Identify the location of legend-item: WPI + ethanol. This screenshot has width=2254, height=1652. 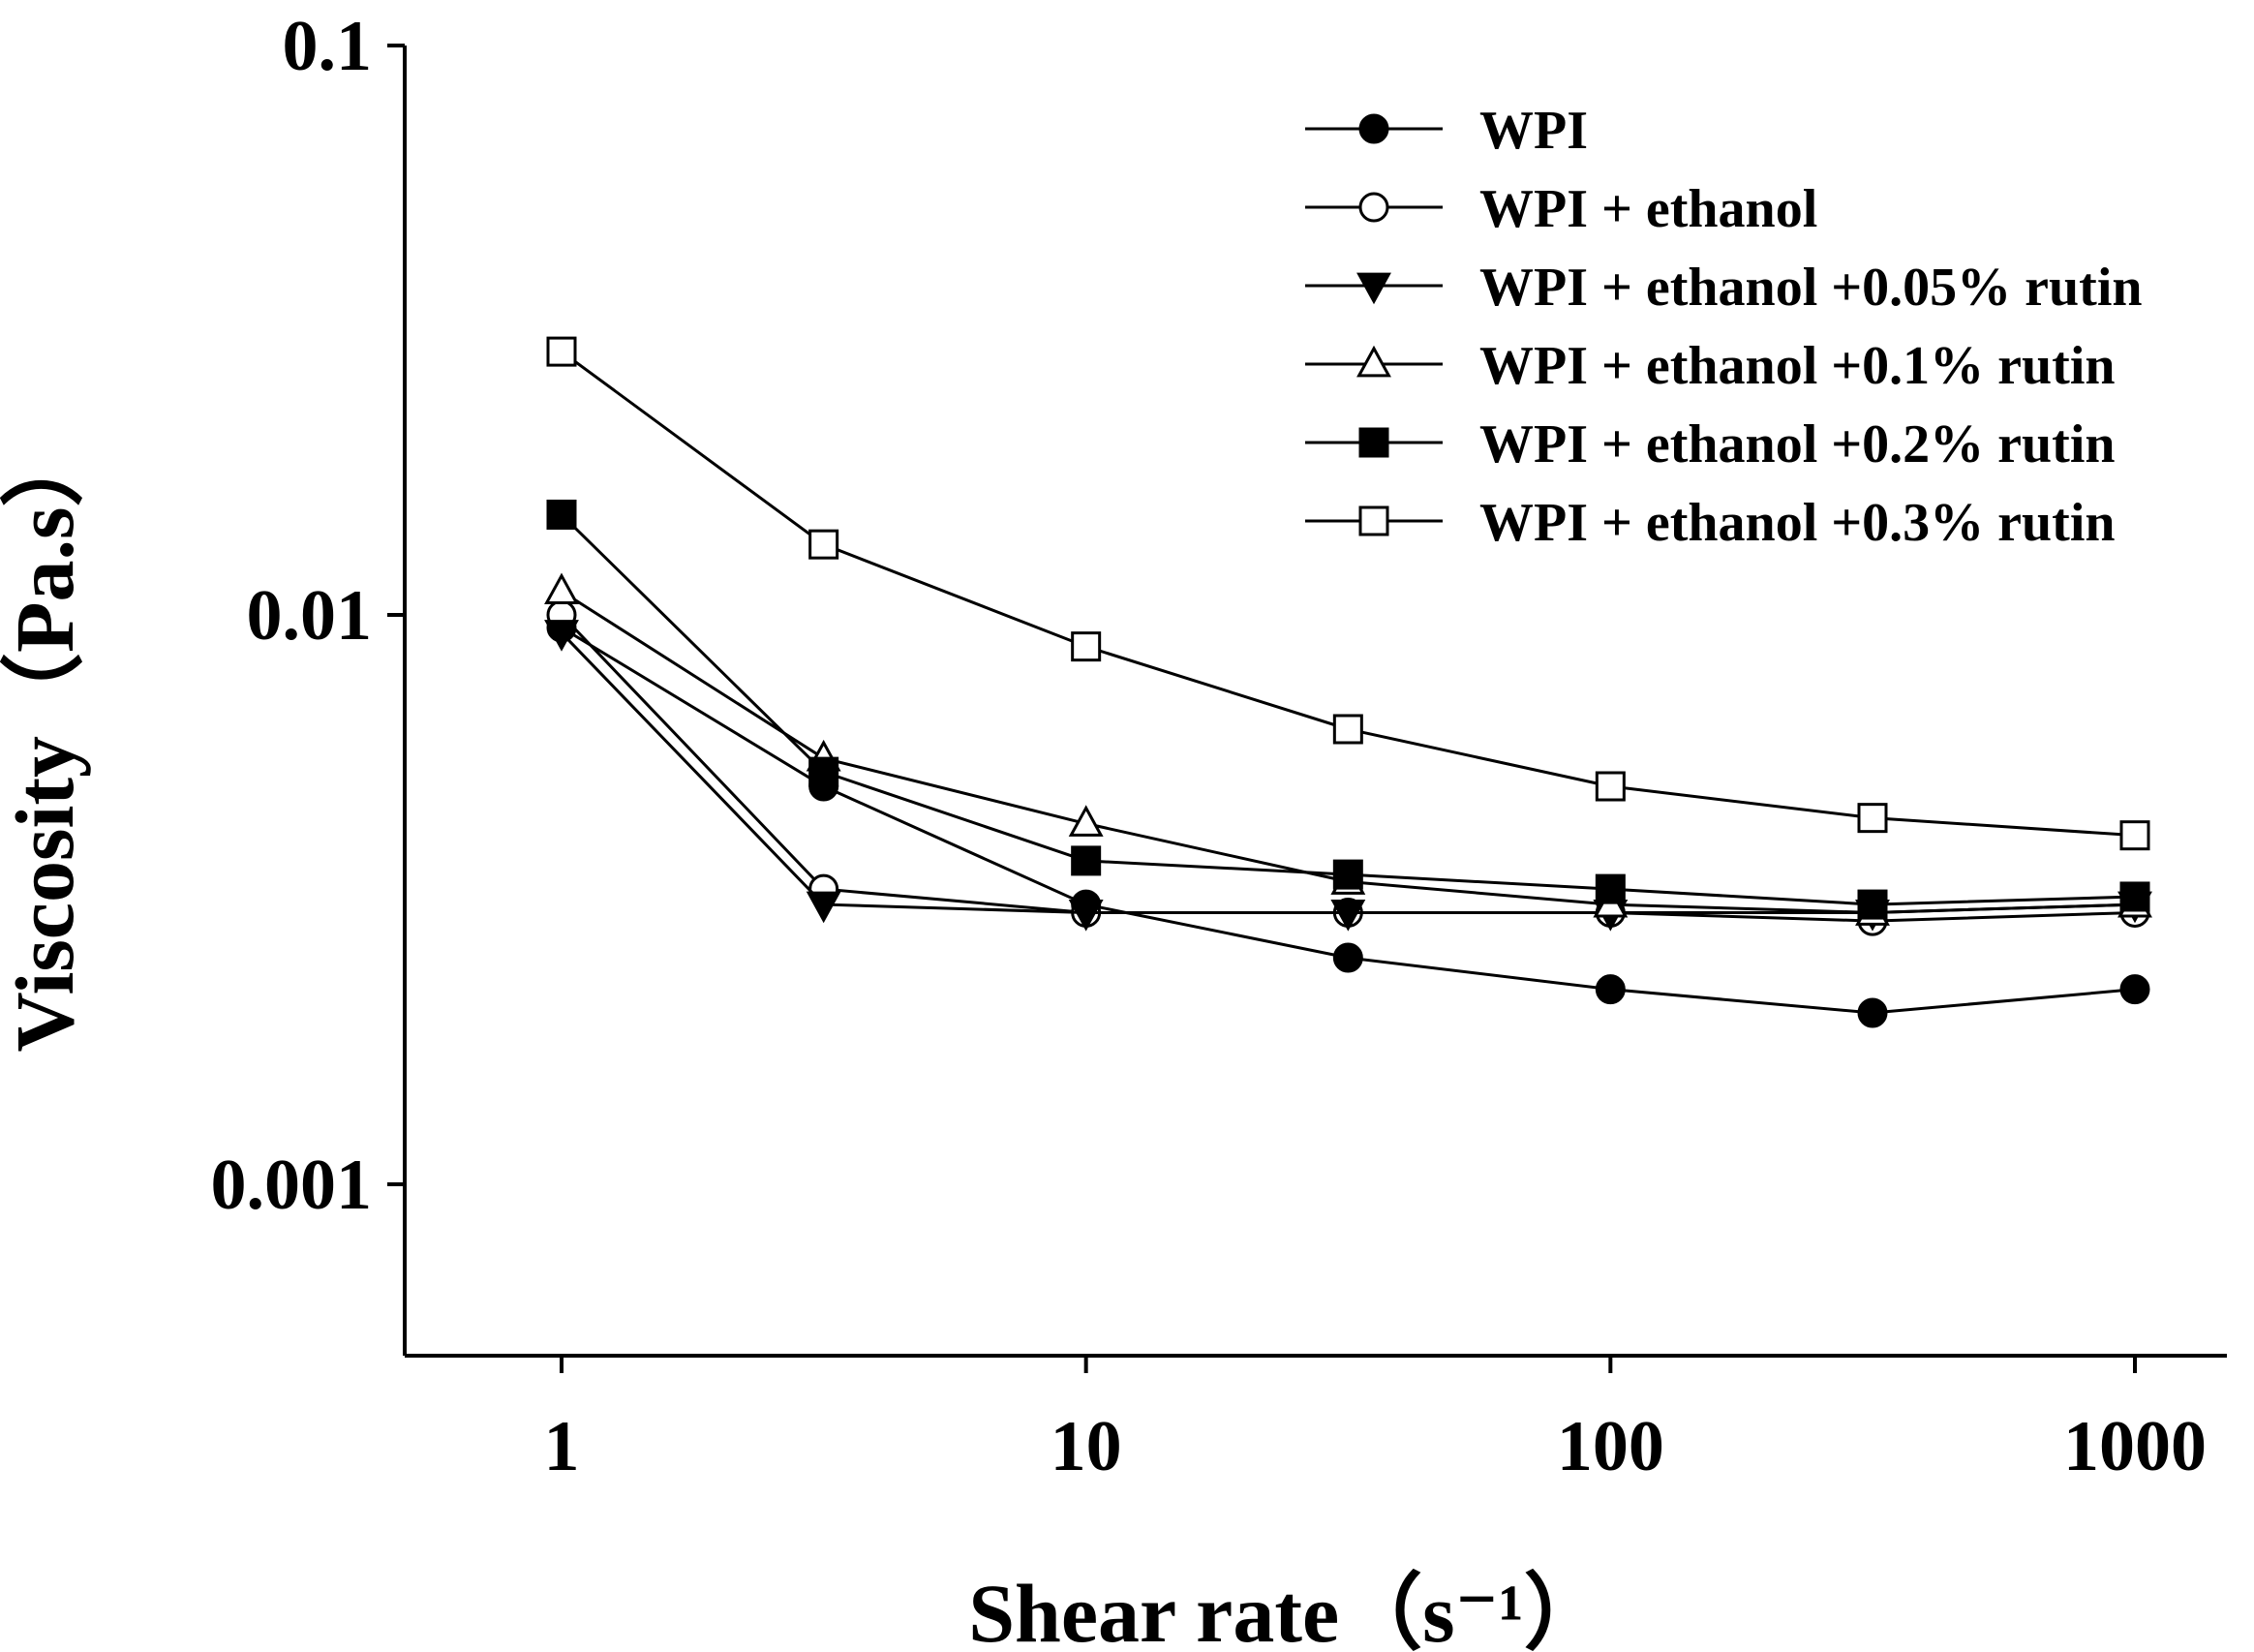
(1561, 209).